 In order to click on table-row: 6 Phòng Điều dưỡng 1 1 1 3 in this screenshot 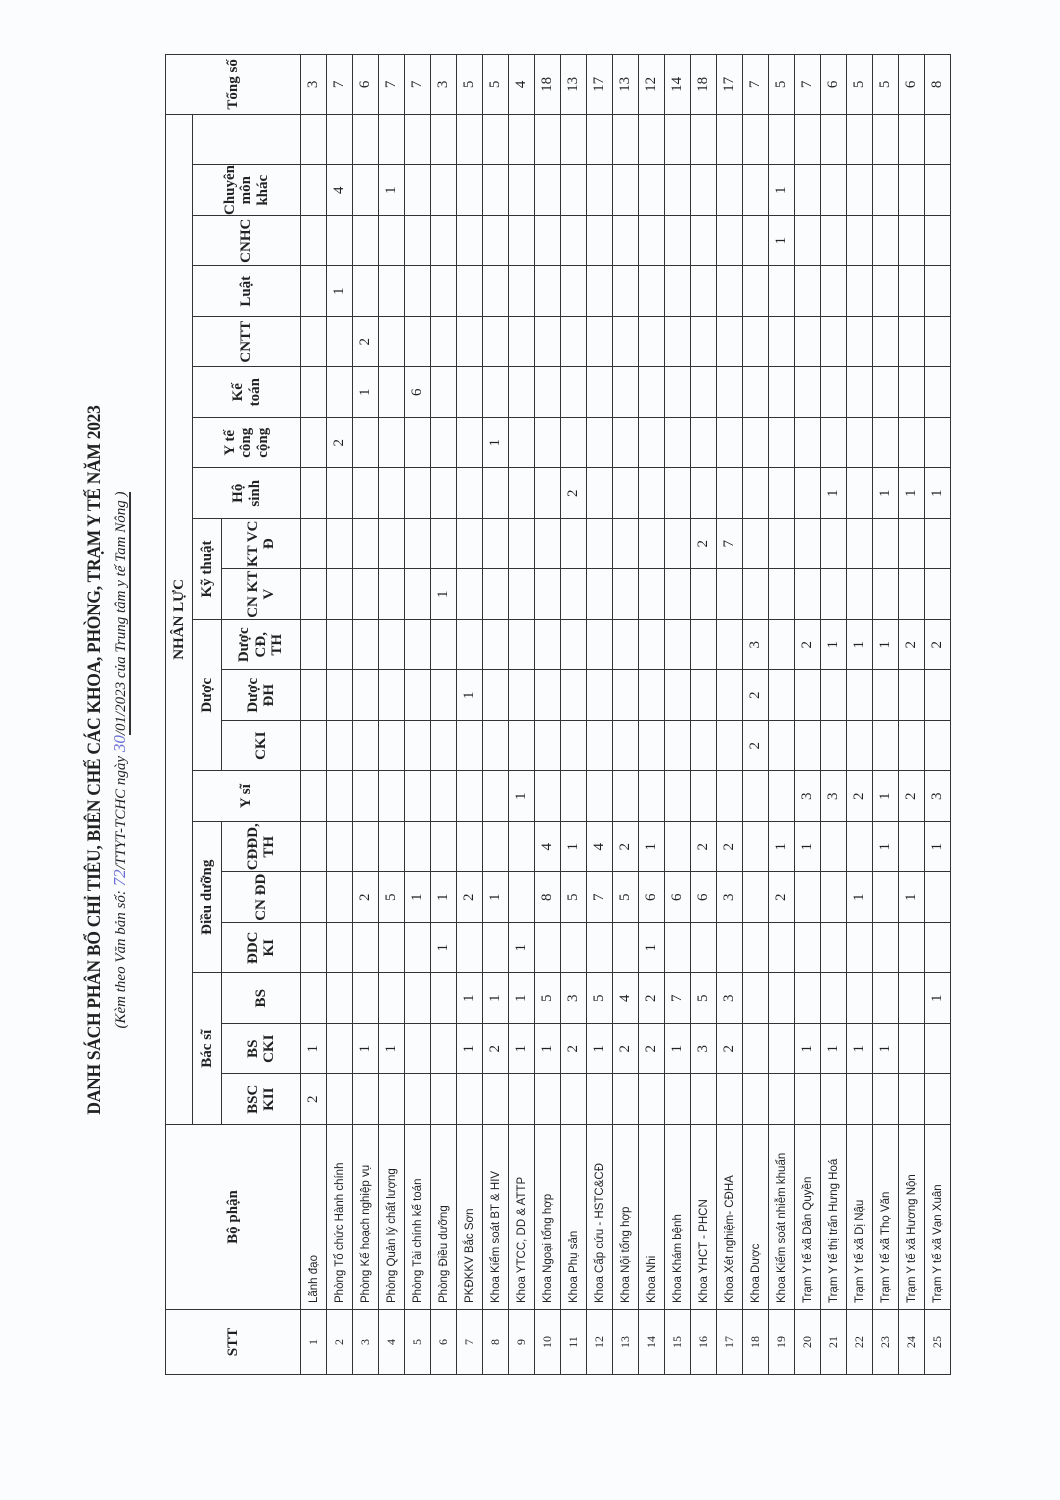, I will do `click(443, 714)`.